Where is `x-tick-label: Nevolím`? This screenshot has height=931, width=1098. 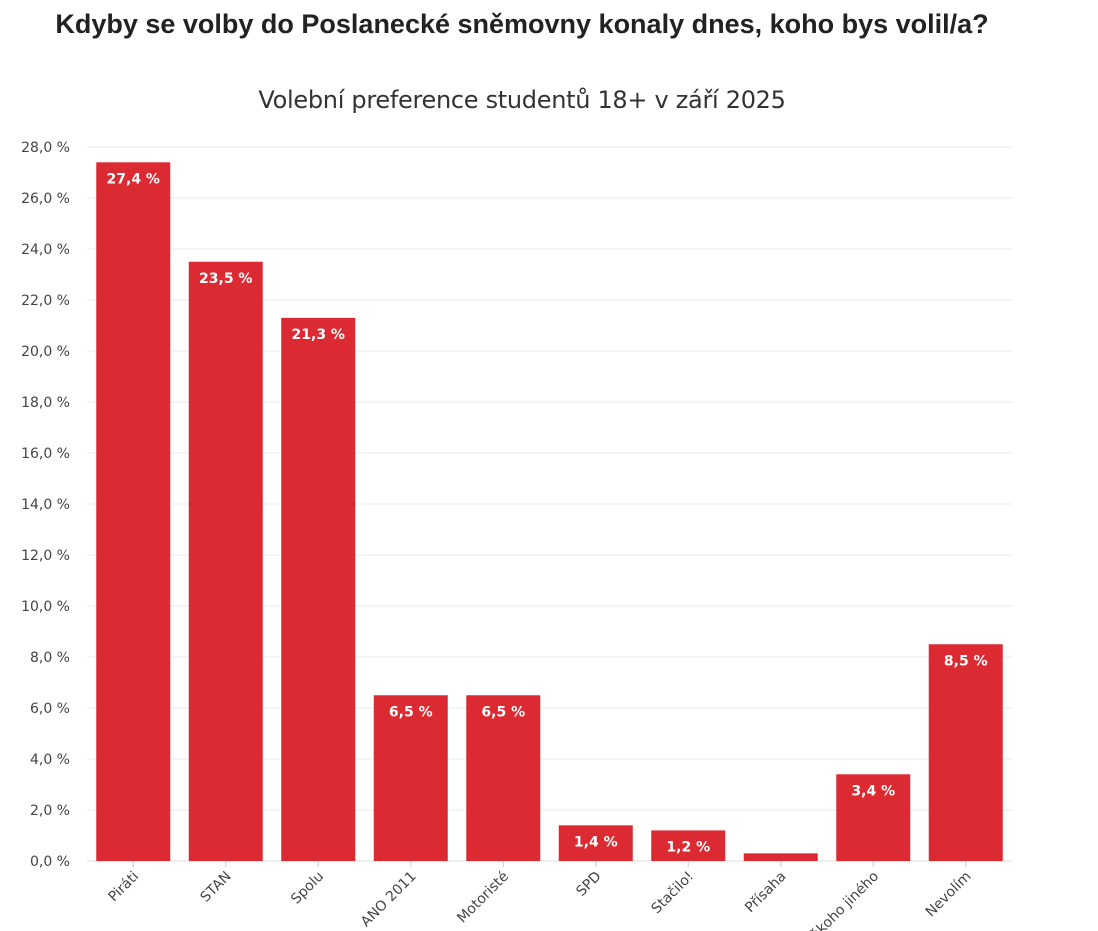
x-tick-label: Nevolím is located at coordinates (949, 895).